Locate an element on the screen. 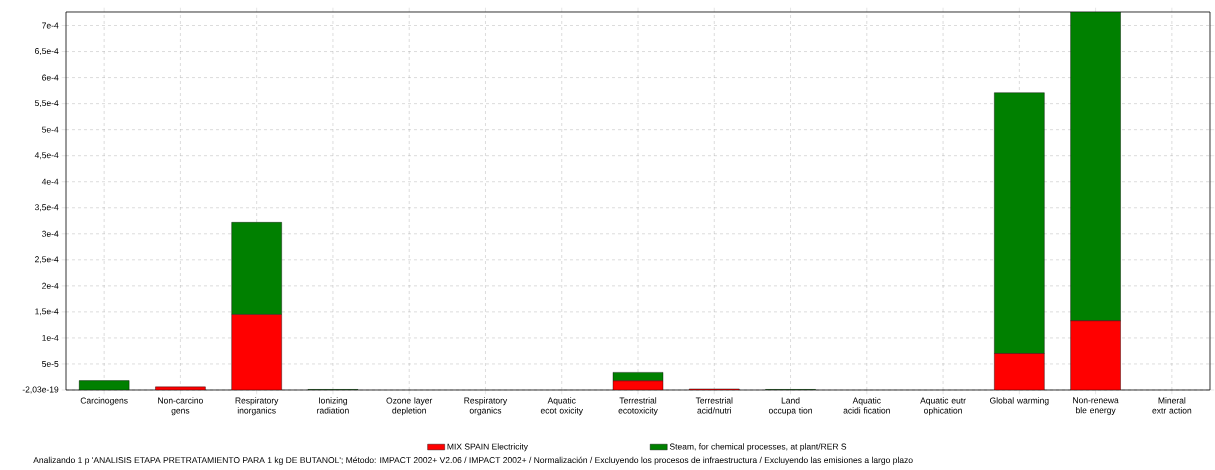 The height and width of the screenshot is (470, 1215). y-tick-label: 2e-4 is located at coordinates (50, 285).